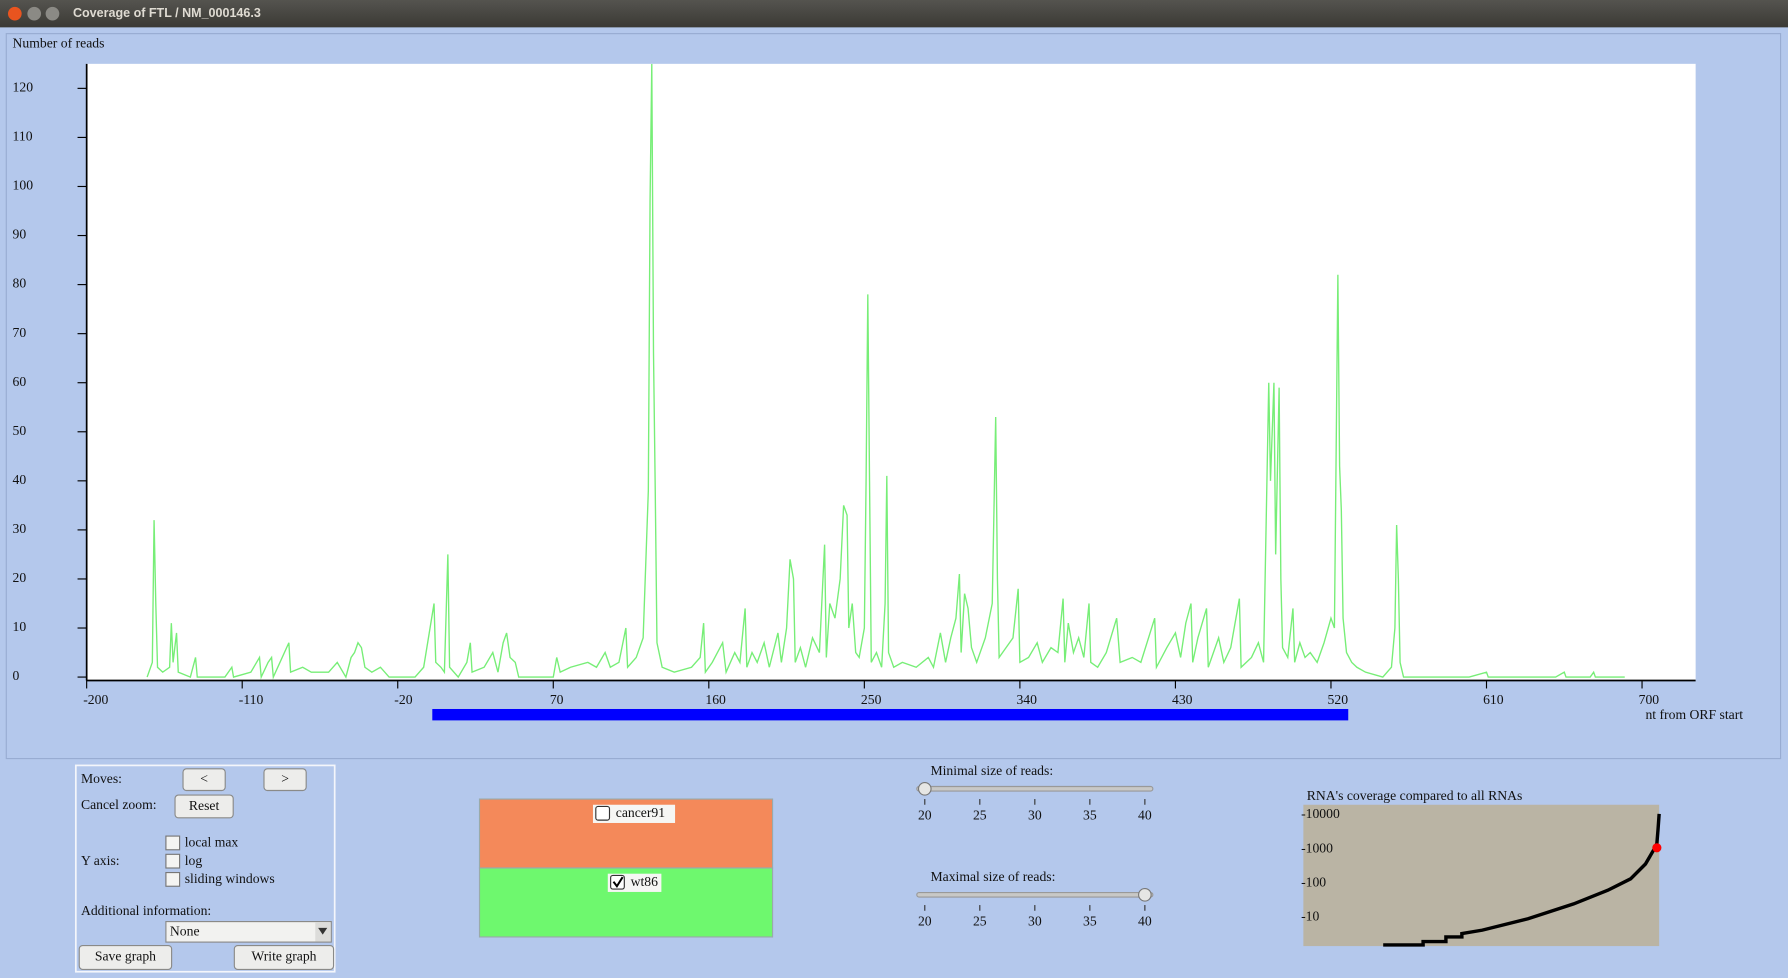  Describe the element at coordinates (23, 185) in the screenshot. I see `y-tick-label: 100` at that location.